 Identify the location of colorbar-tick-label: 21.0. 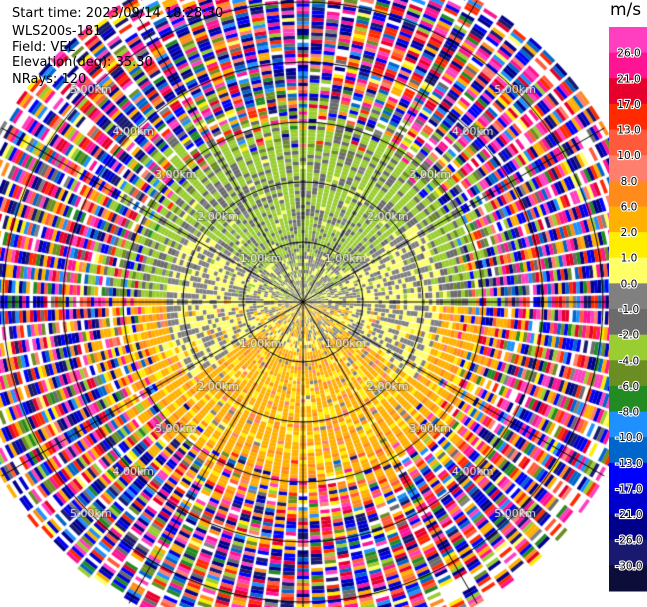
(628, 79).